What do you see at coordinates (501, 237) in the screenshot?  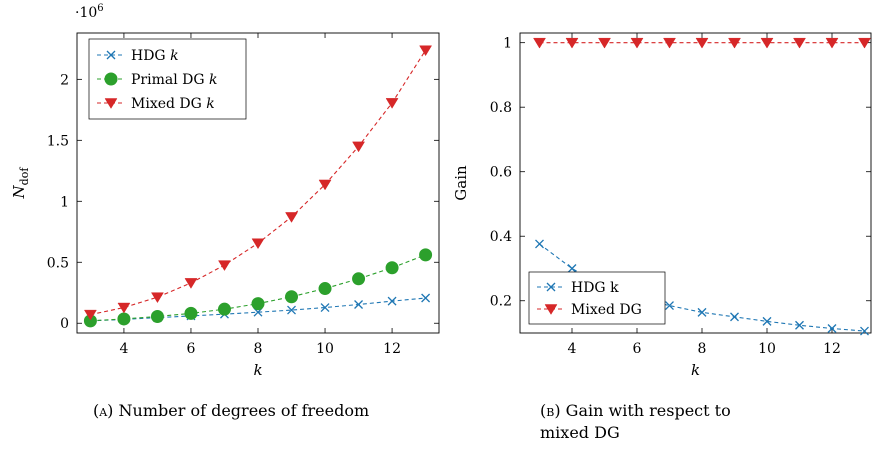 I see `y-tick-label: 0.4` at bounding box center [501, 237].